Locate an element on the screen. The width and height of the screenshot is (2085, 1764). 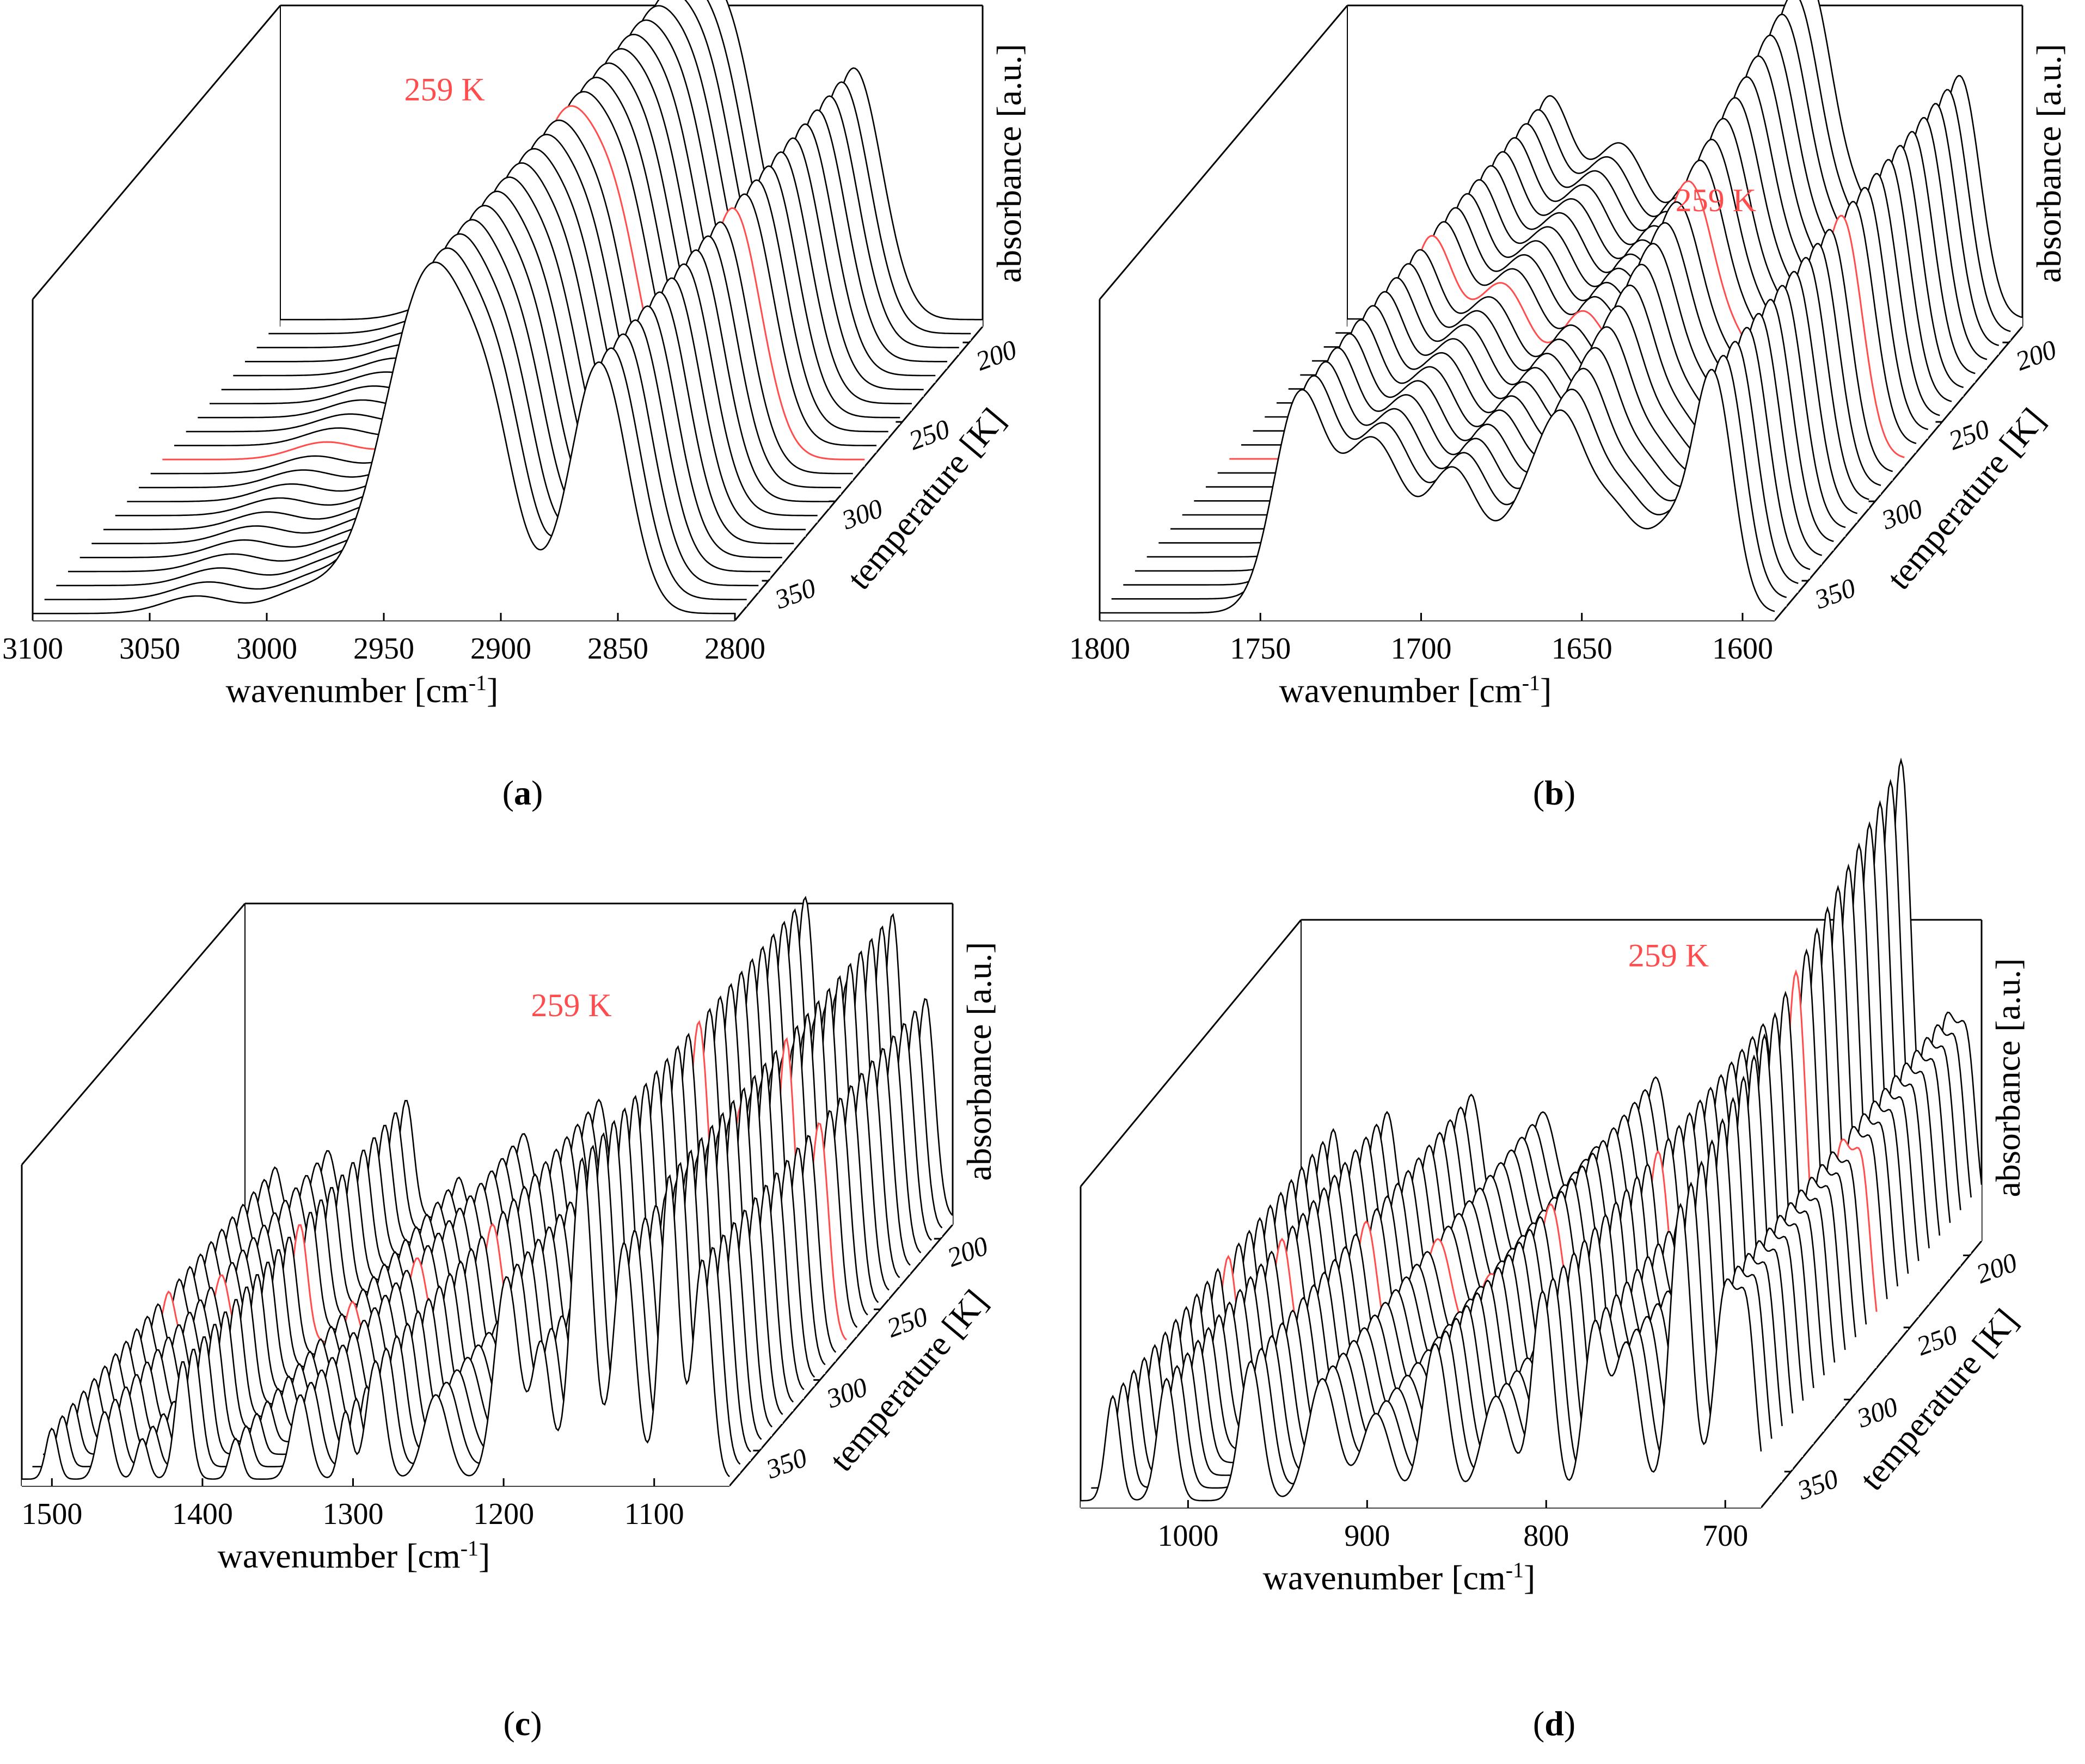
x-tick-label: 1600 is located at coordinates (1742, 649).